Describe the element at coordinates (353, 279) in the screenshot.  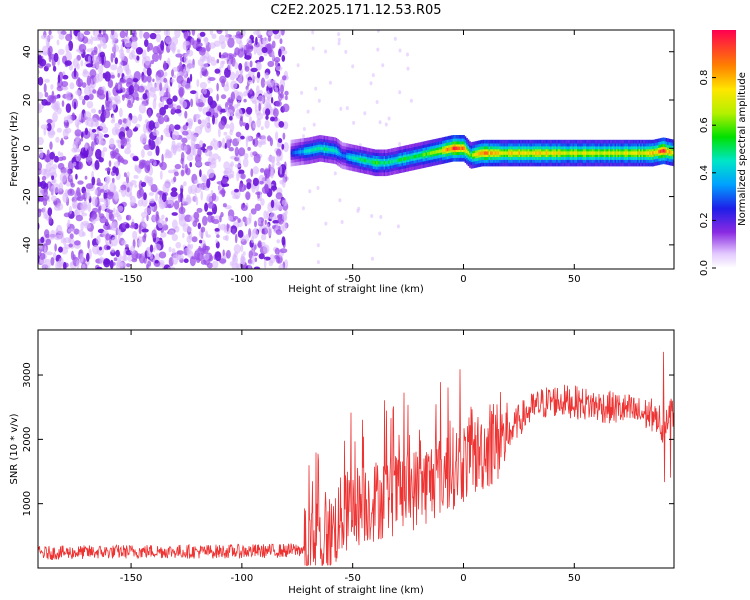
I see `x-tick-label: -50` at that location.